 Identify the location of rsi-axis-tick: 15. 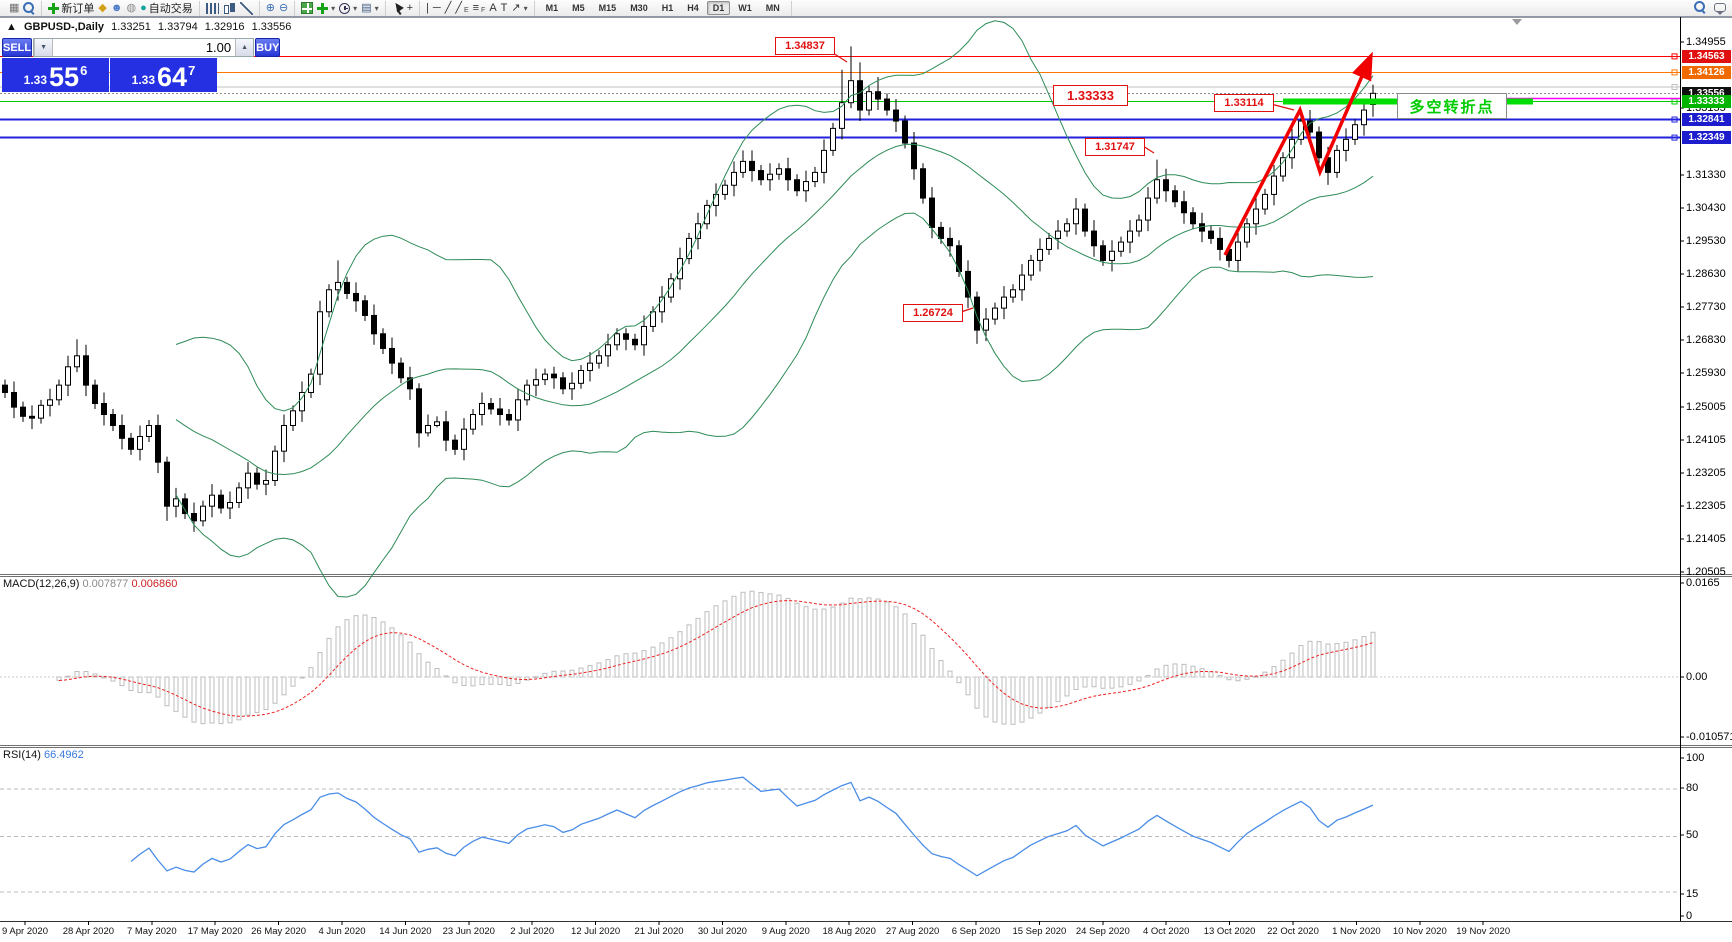
(1692, 894).